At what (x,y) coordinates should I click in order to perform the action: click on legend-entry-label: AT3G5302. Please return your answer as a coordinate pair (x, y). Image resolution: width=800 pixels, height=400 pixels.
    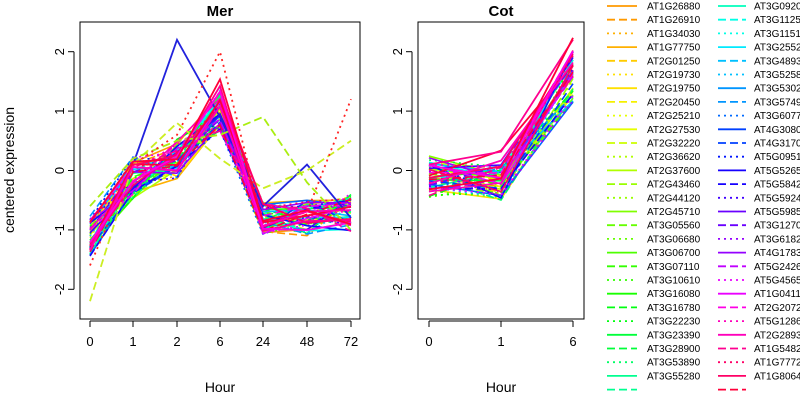
    Looking at the image, I should click on (777, 89).